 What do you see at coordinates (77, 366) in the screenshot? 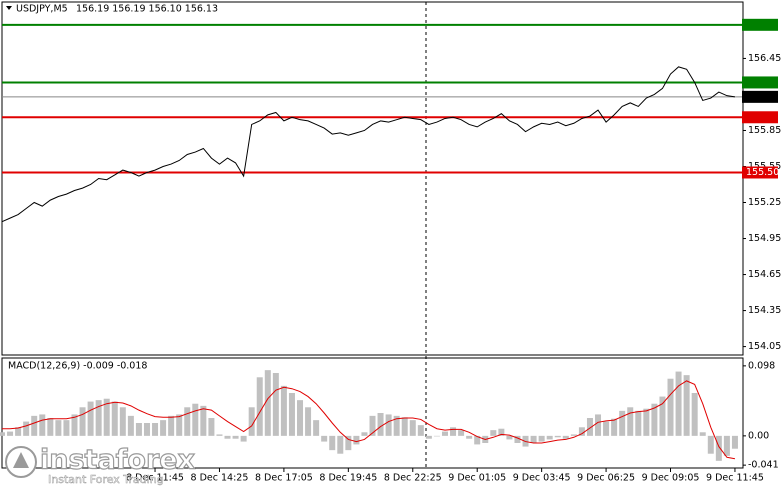
I see `macd-label: MACD(12,26,9) -0.009 -0.018` at bounding box center [77, 366].